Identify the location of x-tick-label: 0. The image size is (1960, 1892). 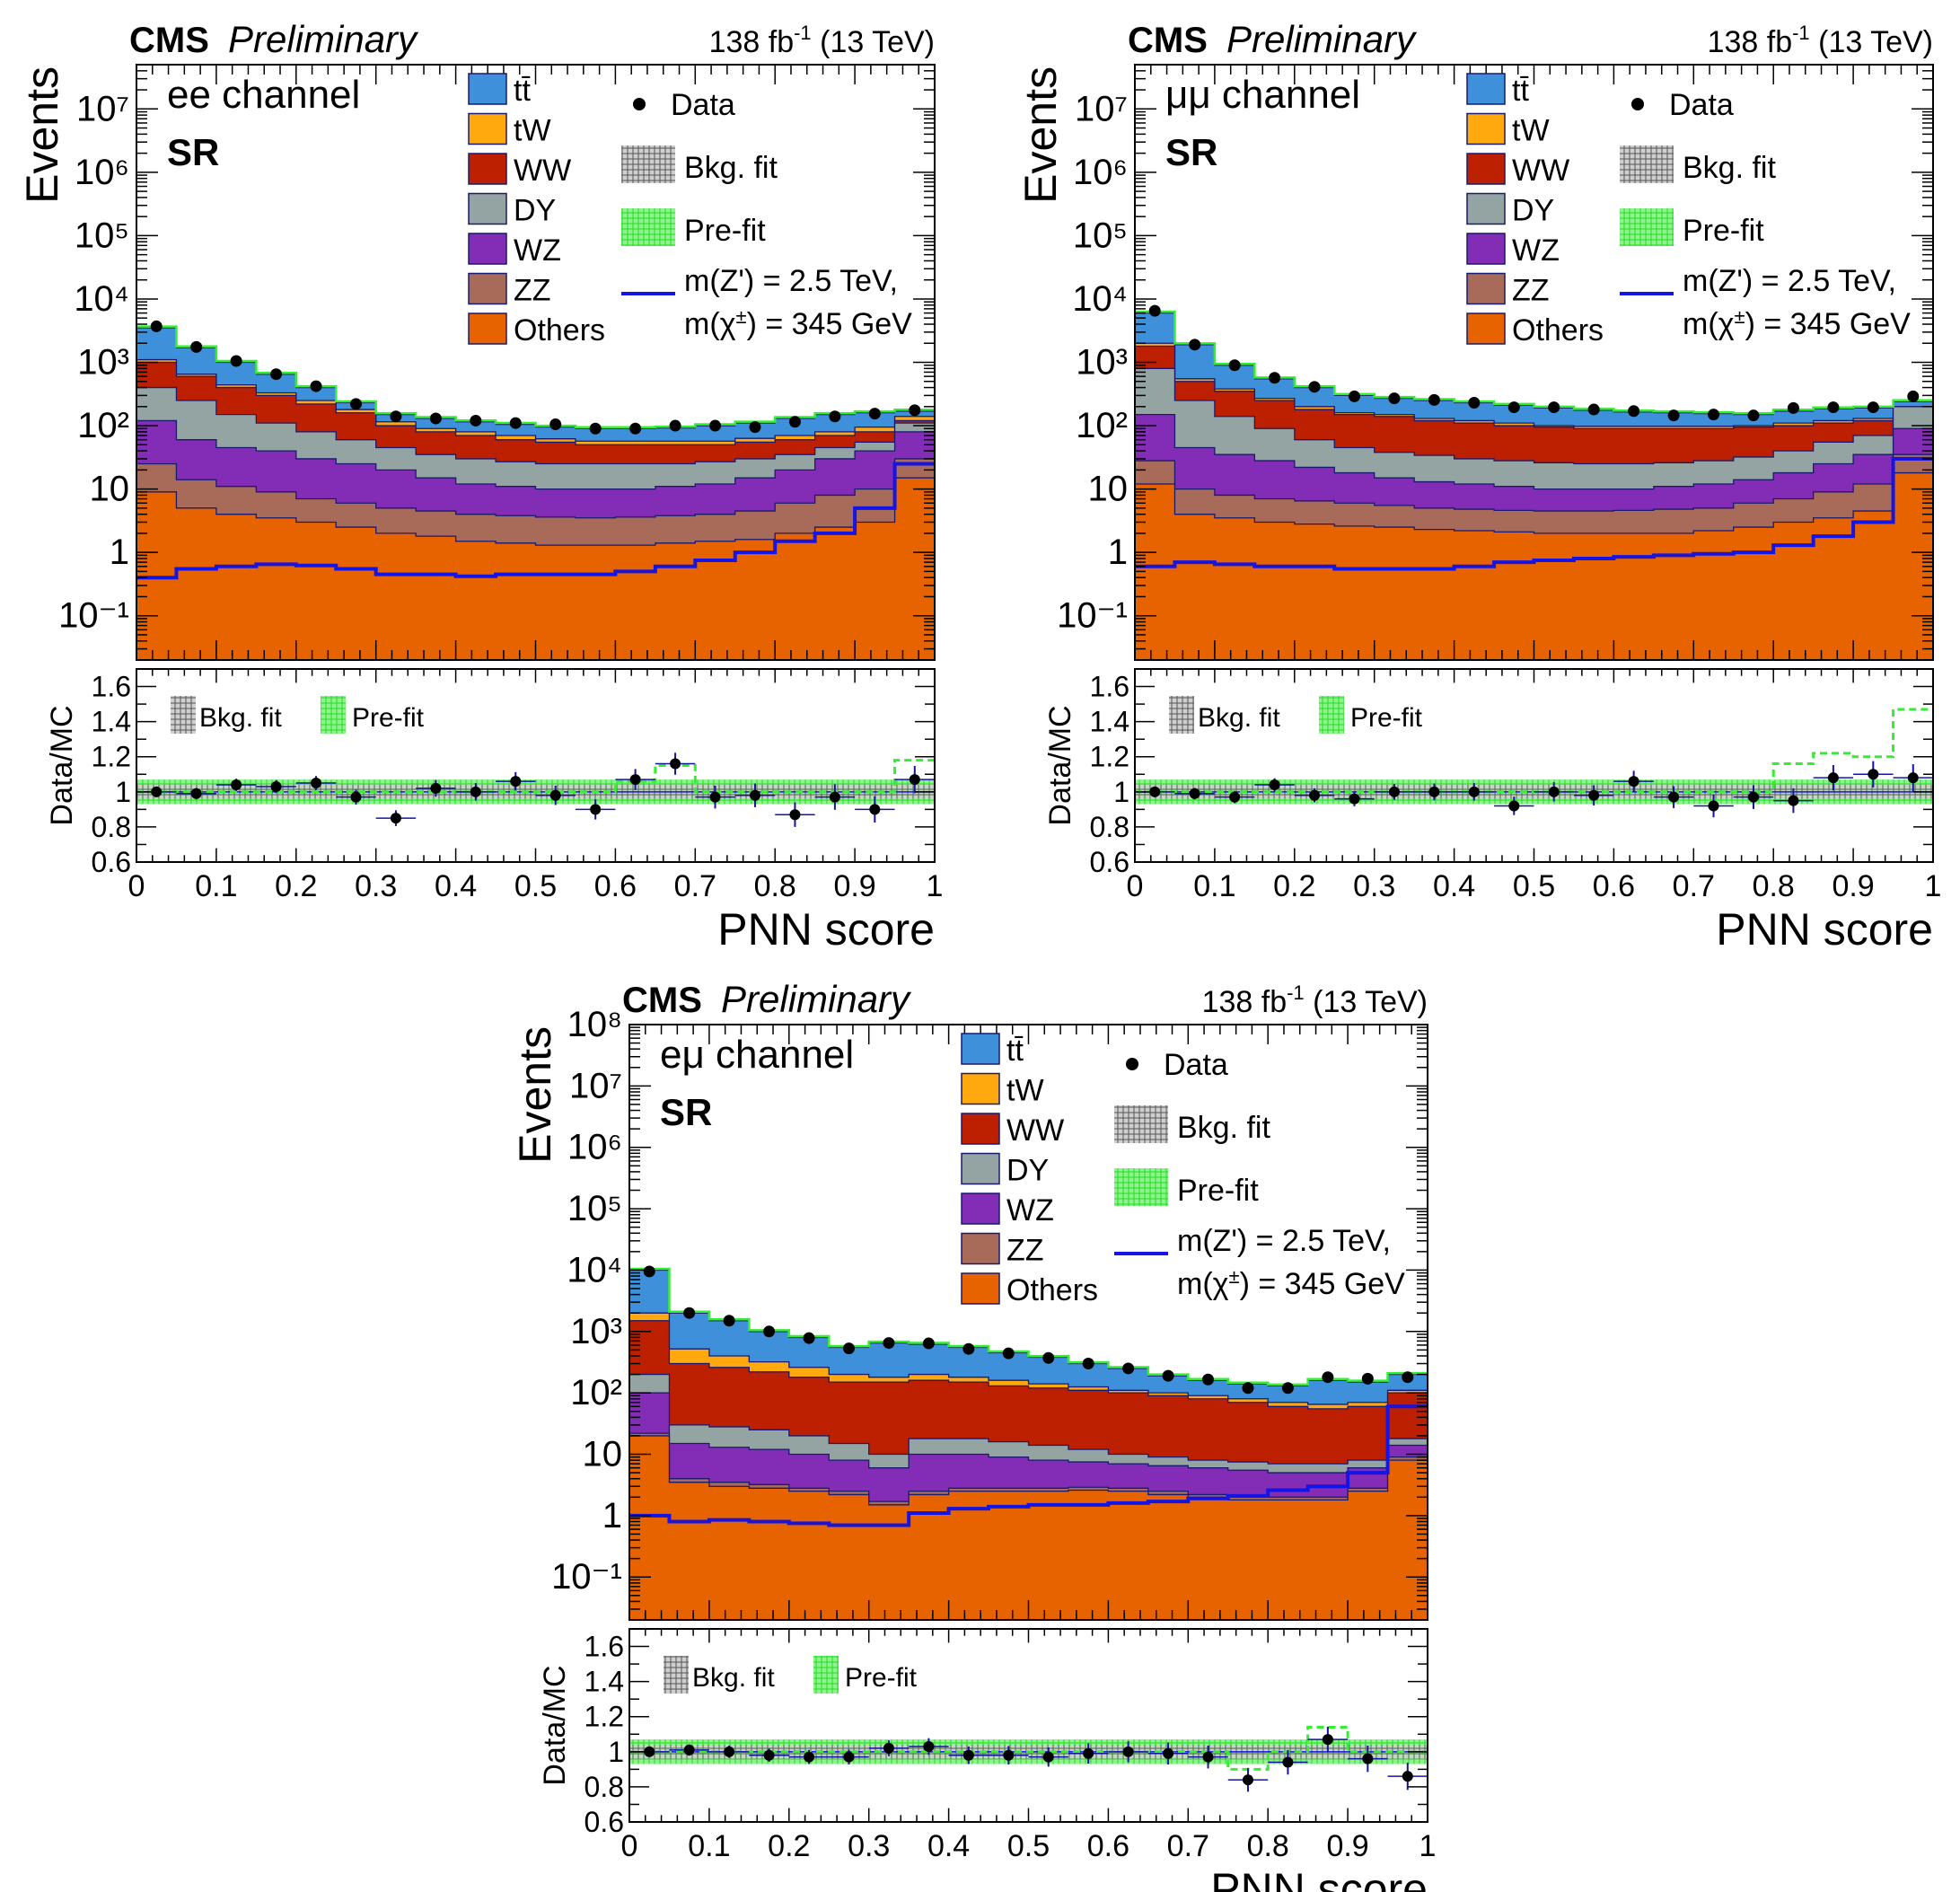
(136, 886).